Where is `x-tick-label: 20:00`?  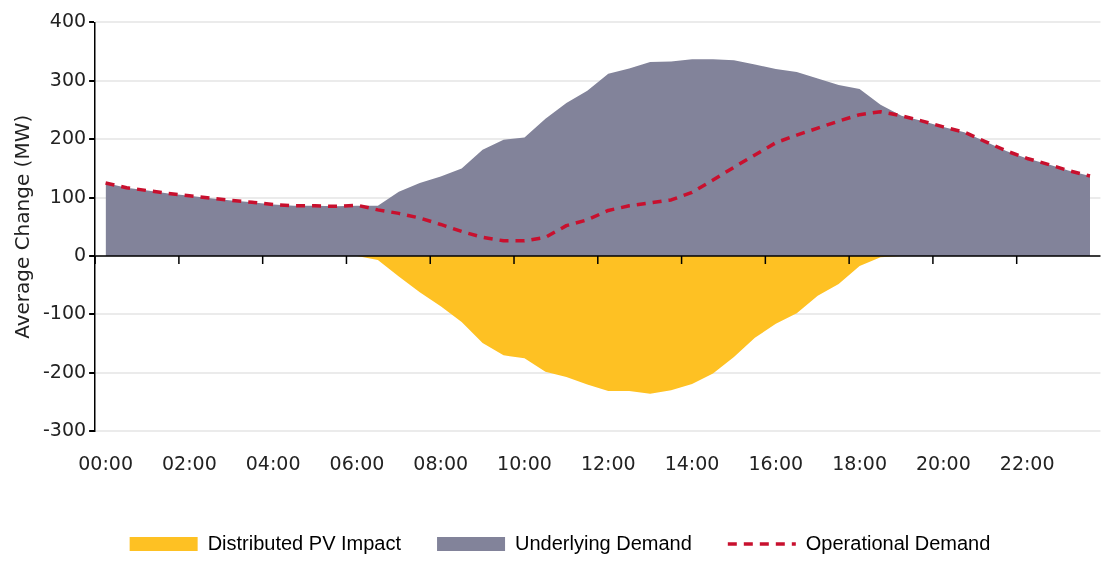
x-tick-label: 20:00 is located at coordinates (943, 462).